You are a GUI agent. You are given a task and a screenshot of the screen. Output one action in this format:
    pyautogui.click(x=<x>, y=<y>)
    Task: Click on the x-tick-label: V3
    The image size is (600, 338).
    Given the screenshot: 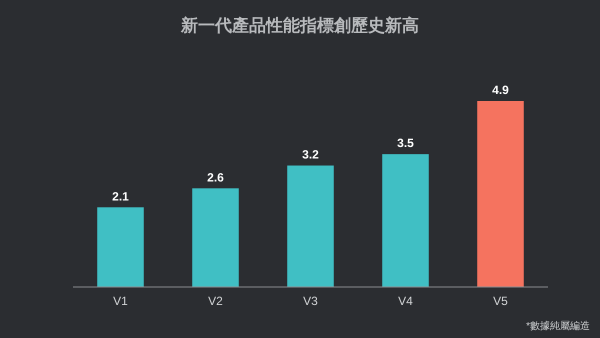 What is the action you would take?
    pyautogui.click(x=310, y=301)
    